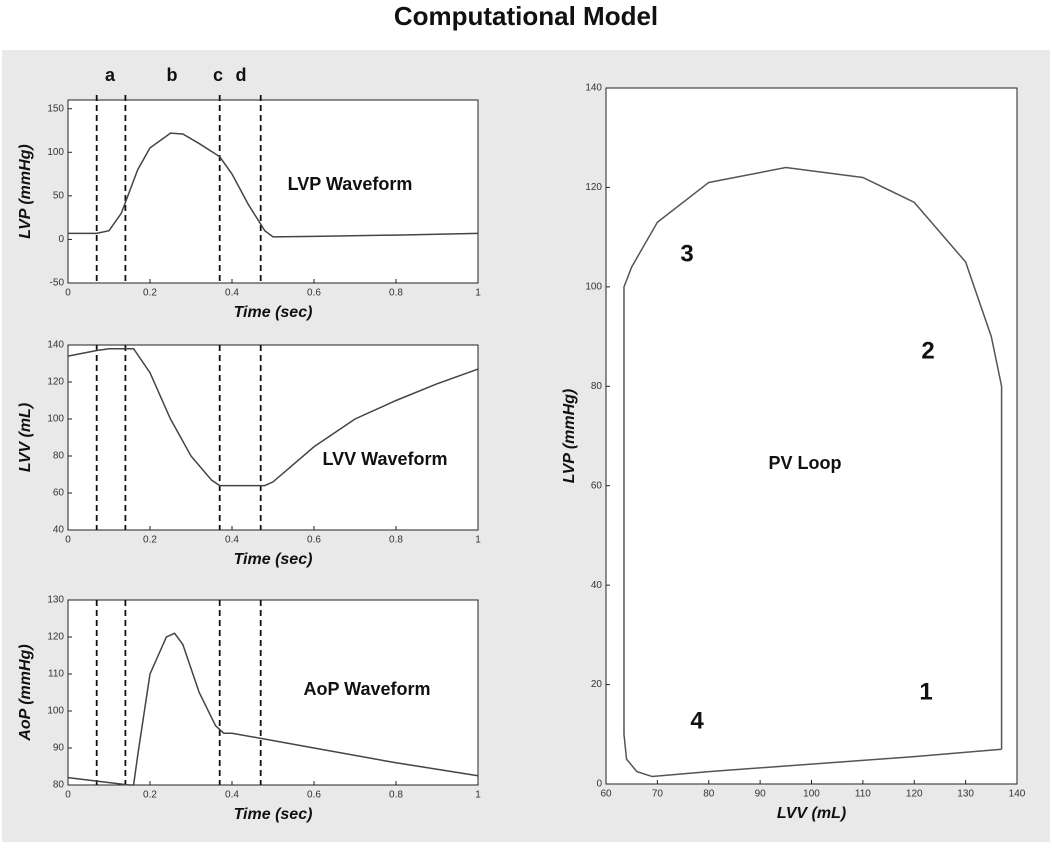  I want to click on y-tick-label: 50, so click(59, 195).